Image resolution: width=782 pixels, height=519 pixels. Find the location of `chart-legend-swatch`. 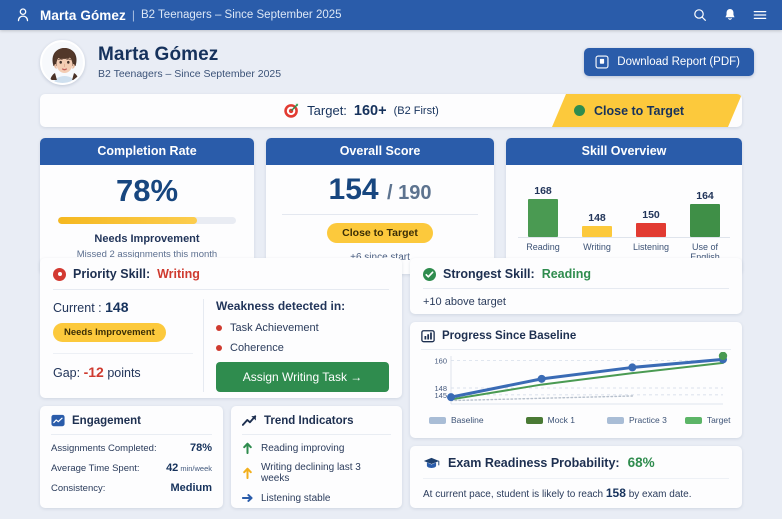

chart-legend-swatch is located at coordinates (437, 420).